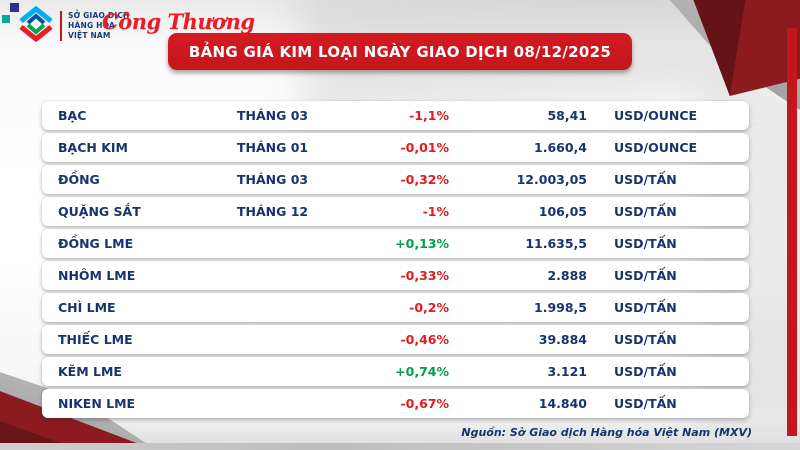 Image resolution: width=800 pixels, height=450 pixels. What do you see at coordinates (424, 403) in the screenshot?
I see `change-percent: -0,67%` at bounding box center [424, 403].